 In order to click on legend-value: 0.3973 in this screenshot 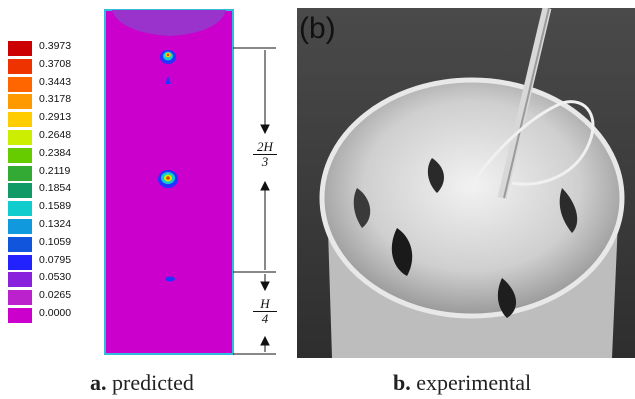, I will do `click(55, 46)`.